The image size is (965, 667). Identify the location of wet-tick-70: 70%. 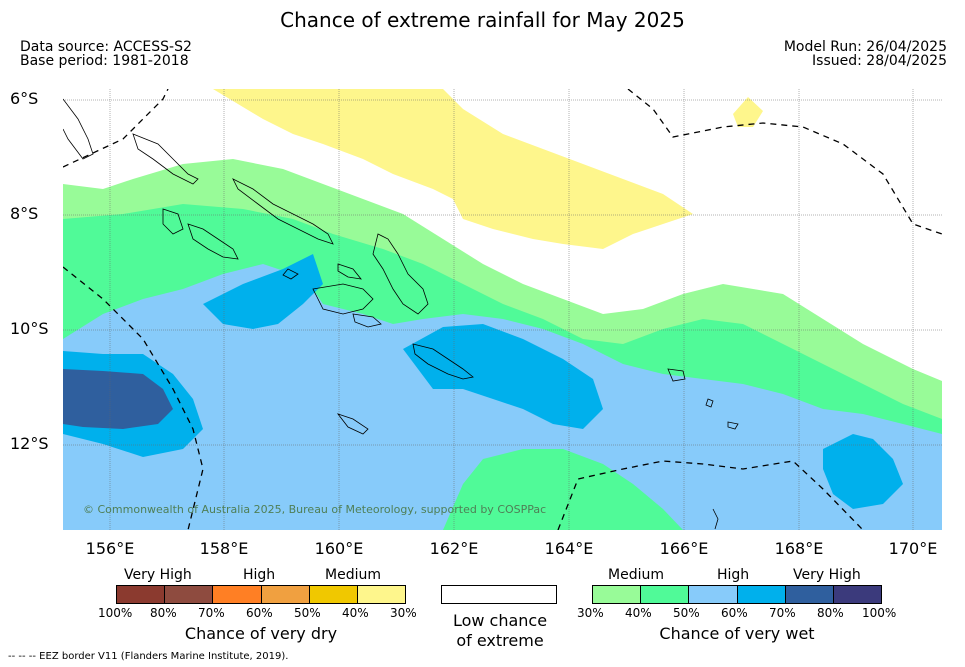
(782, 613).